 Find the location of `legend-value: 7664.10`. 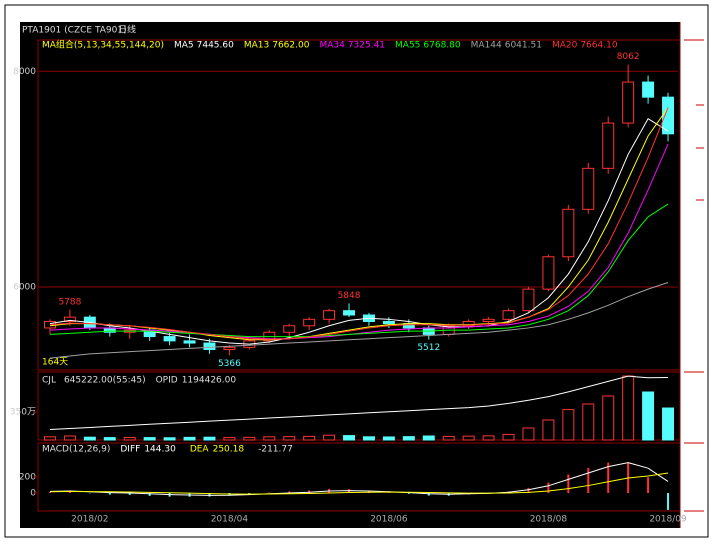

legend-value: 7664.10 is located at coordinates (598, 46).